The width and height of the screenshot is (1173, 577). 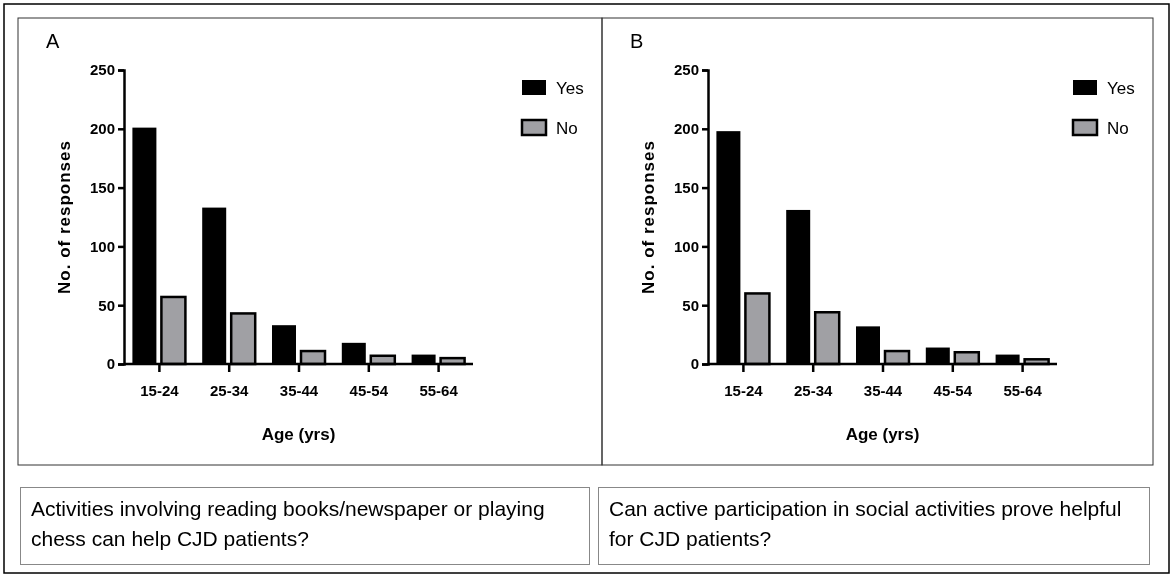 What do you see at coordinates (637, 41) in the screenshot?
I see `chart-title: B` at bounding box center [637, 41].